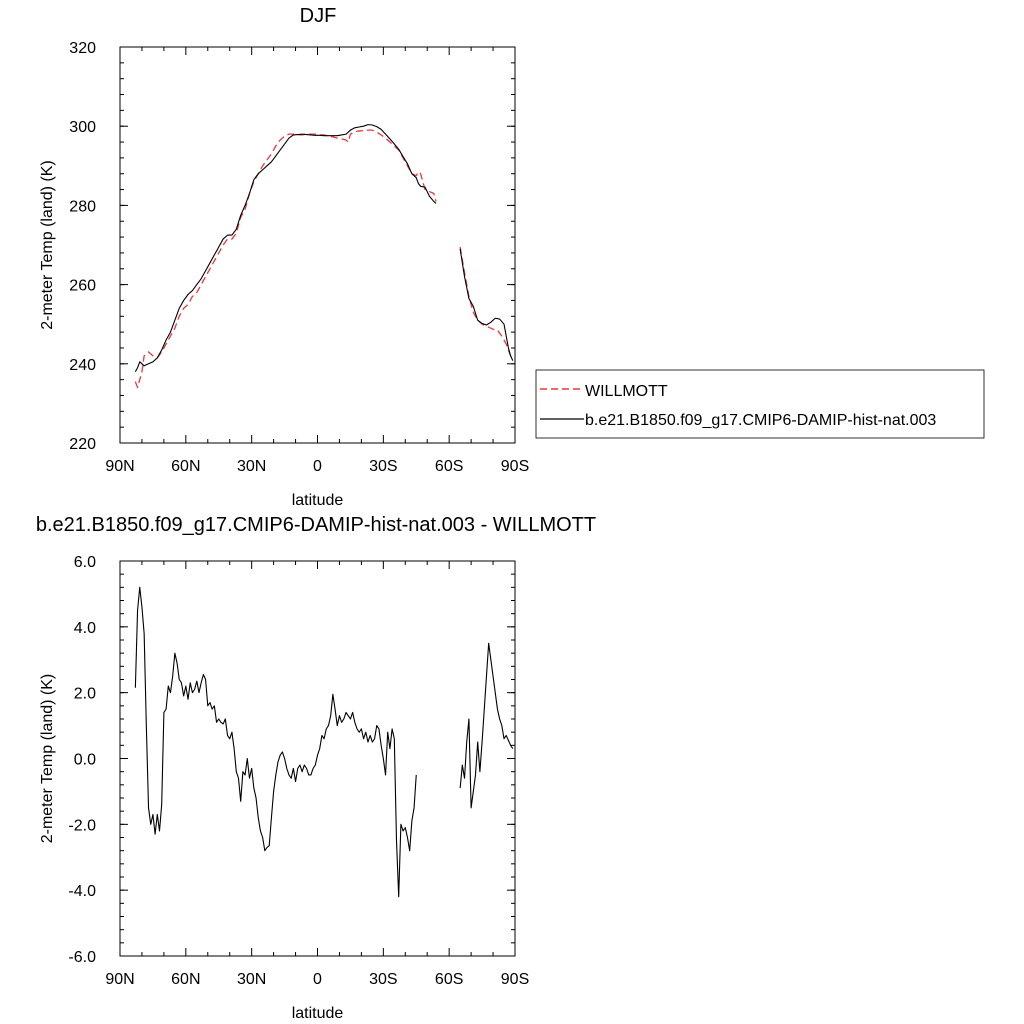 Image resolution: width=1024 pixels, height=1024 pixels. What do you see at coordinates (318, 1013) in the screenshot?
I see `bottom-x-axis-label: latitude` at bounding box center [318, 1013].